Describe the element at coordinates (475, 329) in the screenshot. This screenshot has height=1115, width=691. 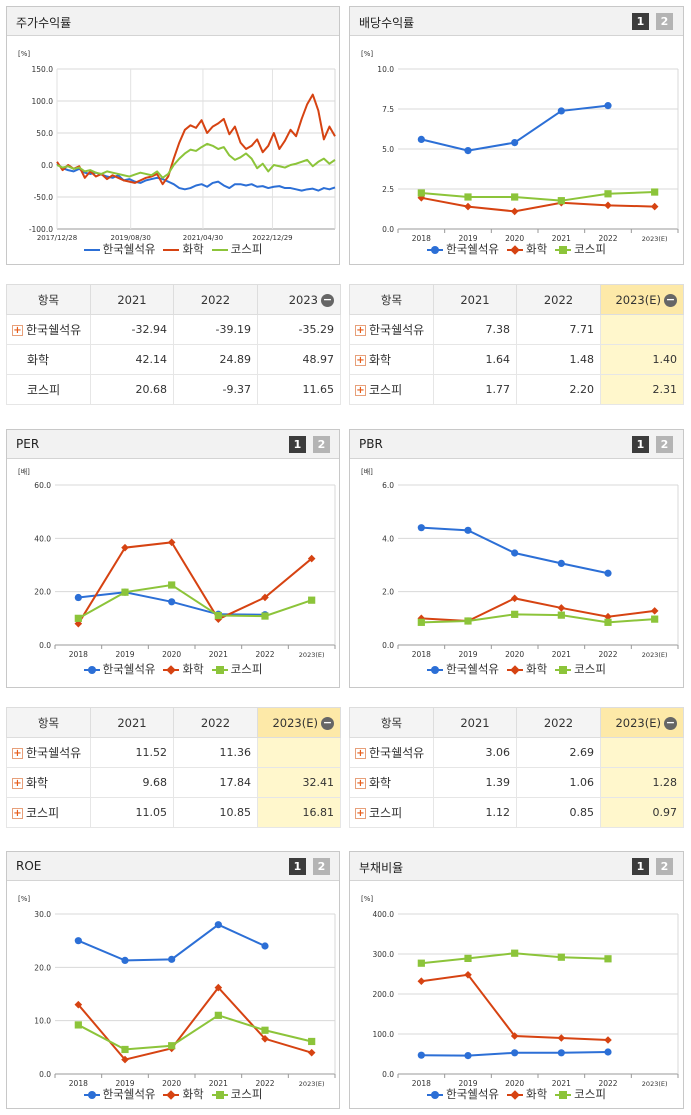
I see `table-cell: 7.38` at that location.